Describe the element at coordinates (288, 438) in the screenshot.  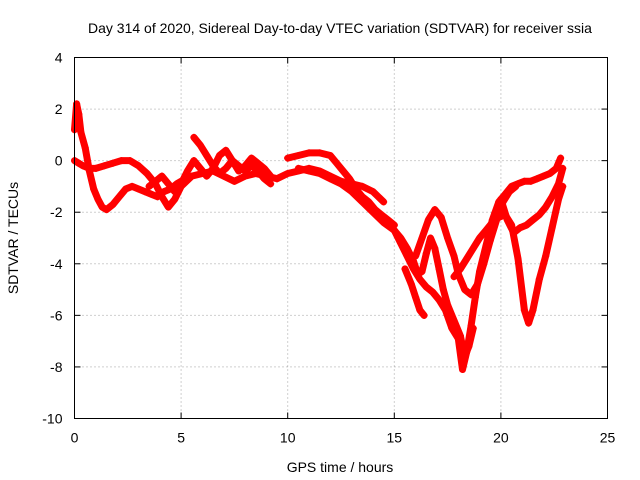
I see `x-tick-label: 10` at that location.